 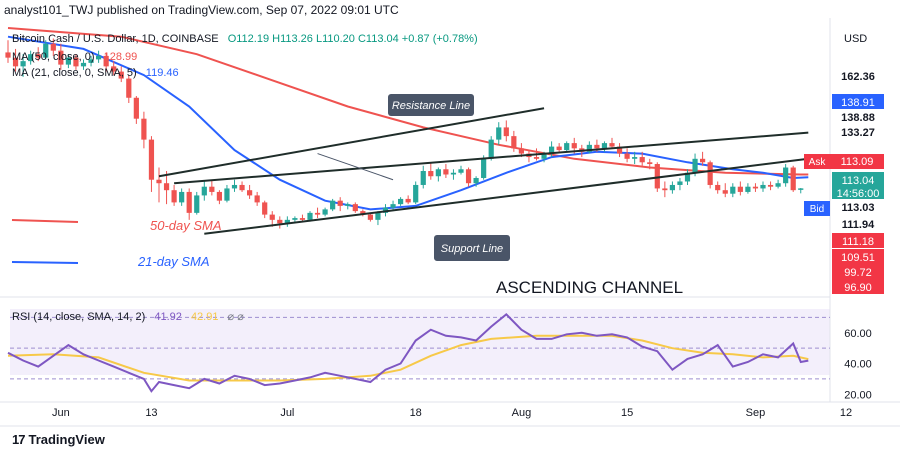 What do you see at coordinates (351, 142) in the screenshot?
I see `resistance-trendline` at bounding box center [351, 142].